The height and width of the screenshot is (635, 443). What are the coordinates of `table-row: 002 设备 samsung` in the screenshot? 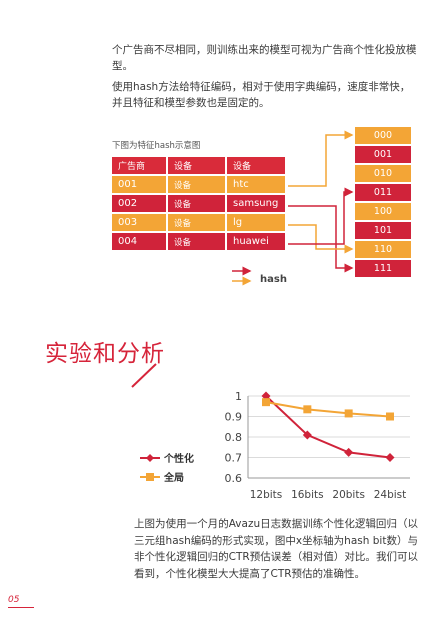 It's located at (199, 204).